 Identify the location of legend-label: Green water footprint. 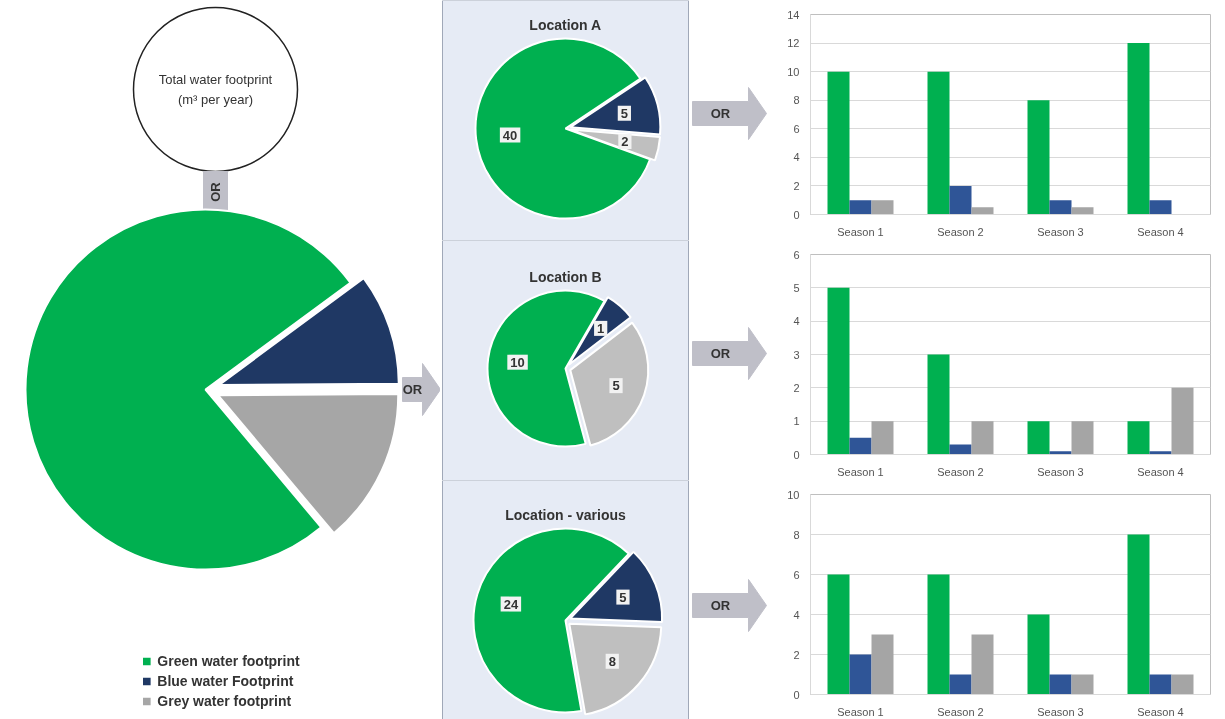
(228, 661).